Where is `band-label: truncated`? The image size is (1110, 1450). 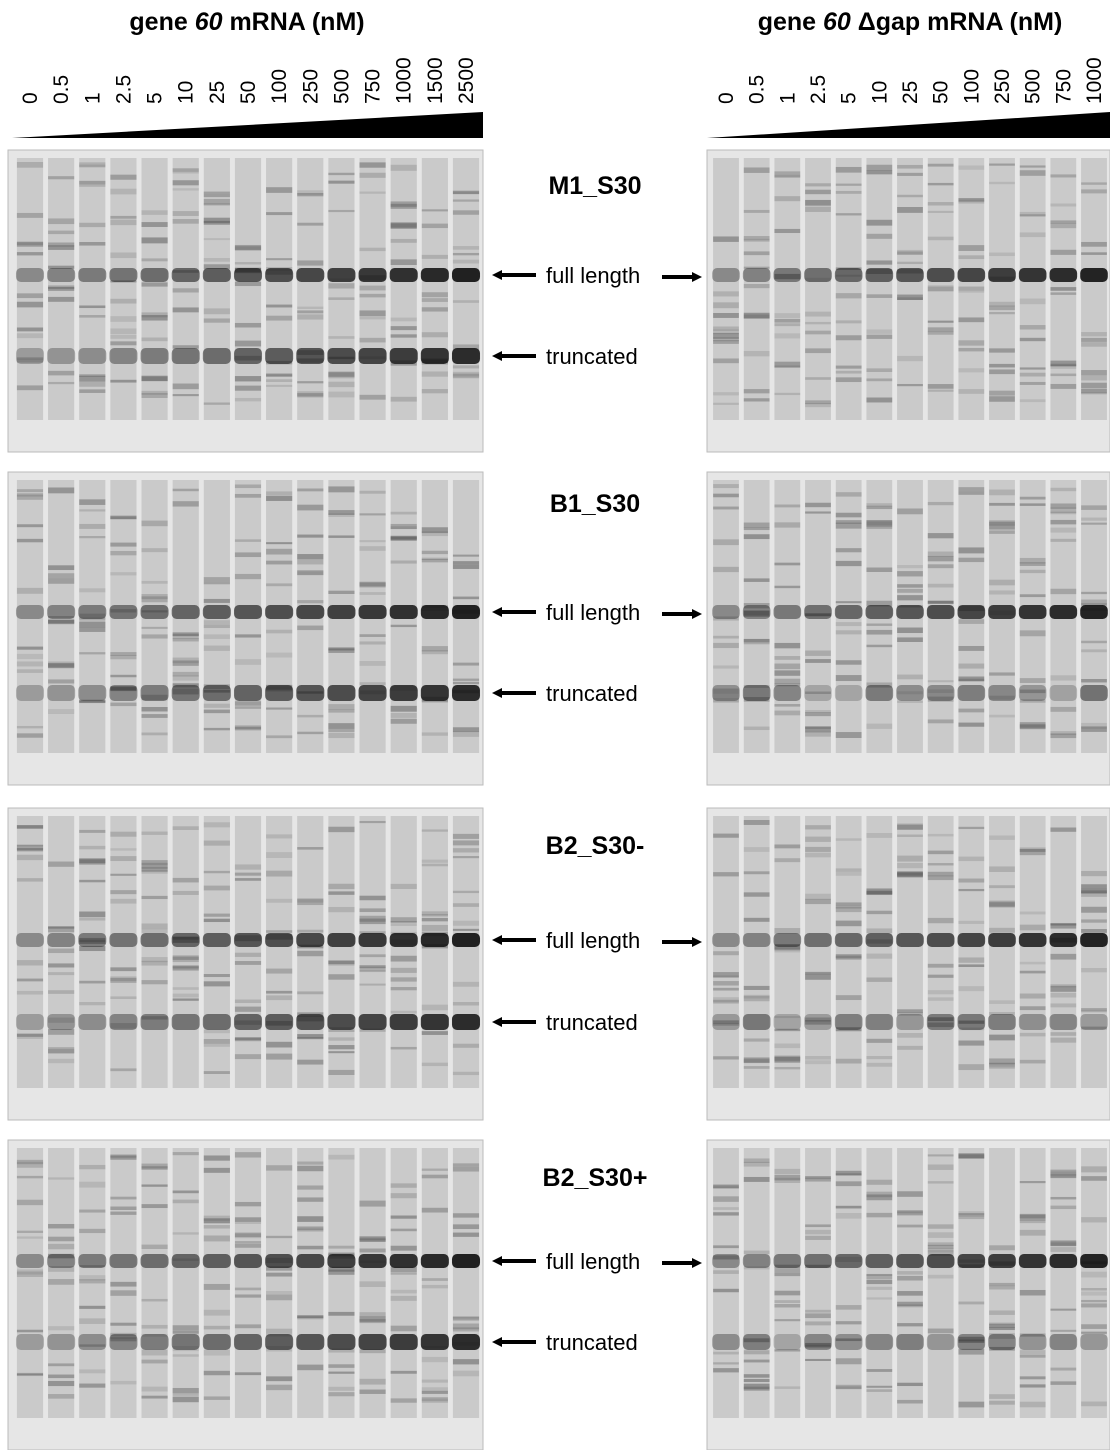 band-label: truncated is located at coordinates (592, 693).